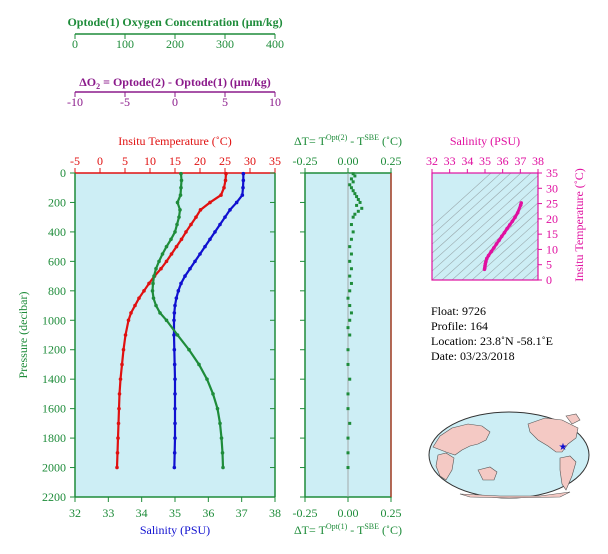 Image resolution: width=608 pixels, height=554 pixels. What do you see at coordinates (200, 161) in the screenshot?
I see `temperature-tick-label: 20` at bounding box center [200, 161].